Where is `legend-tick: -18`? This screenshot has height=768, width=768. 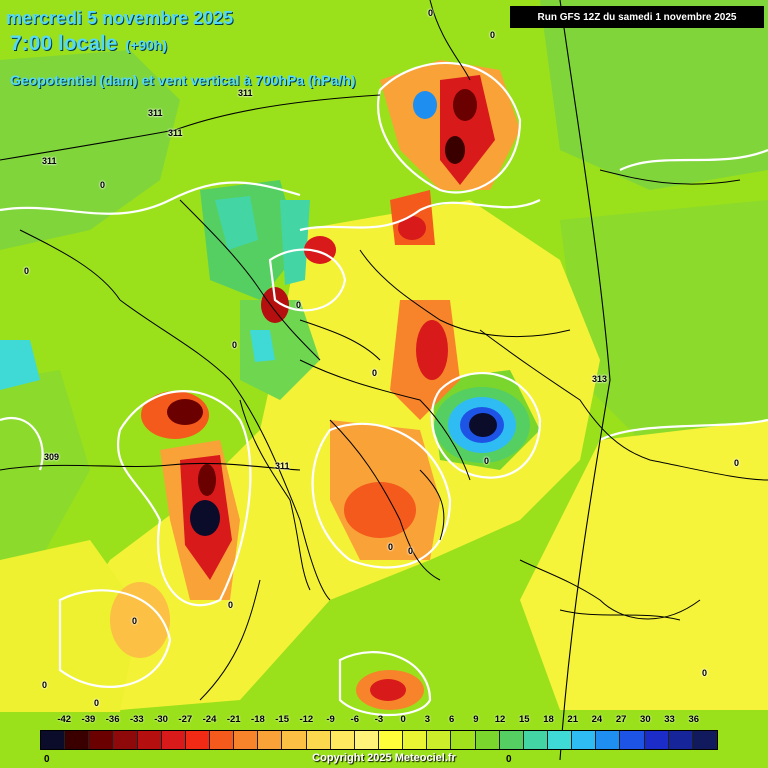
legend-tick: -18 is located at coordinates (258, 719).